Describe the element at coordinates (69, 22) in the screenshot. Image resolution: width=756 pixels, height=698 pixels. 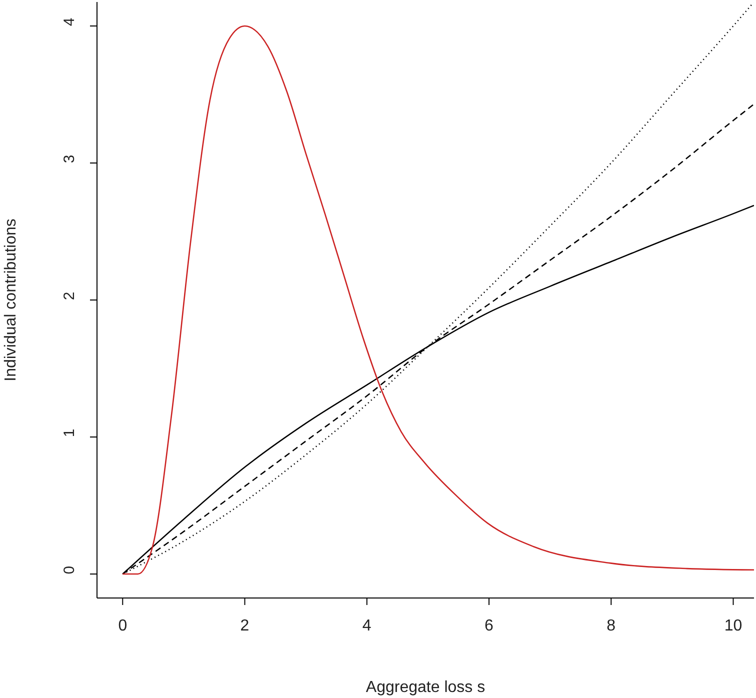
I see `y-tick-label: 4` at that location.